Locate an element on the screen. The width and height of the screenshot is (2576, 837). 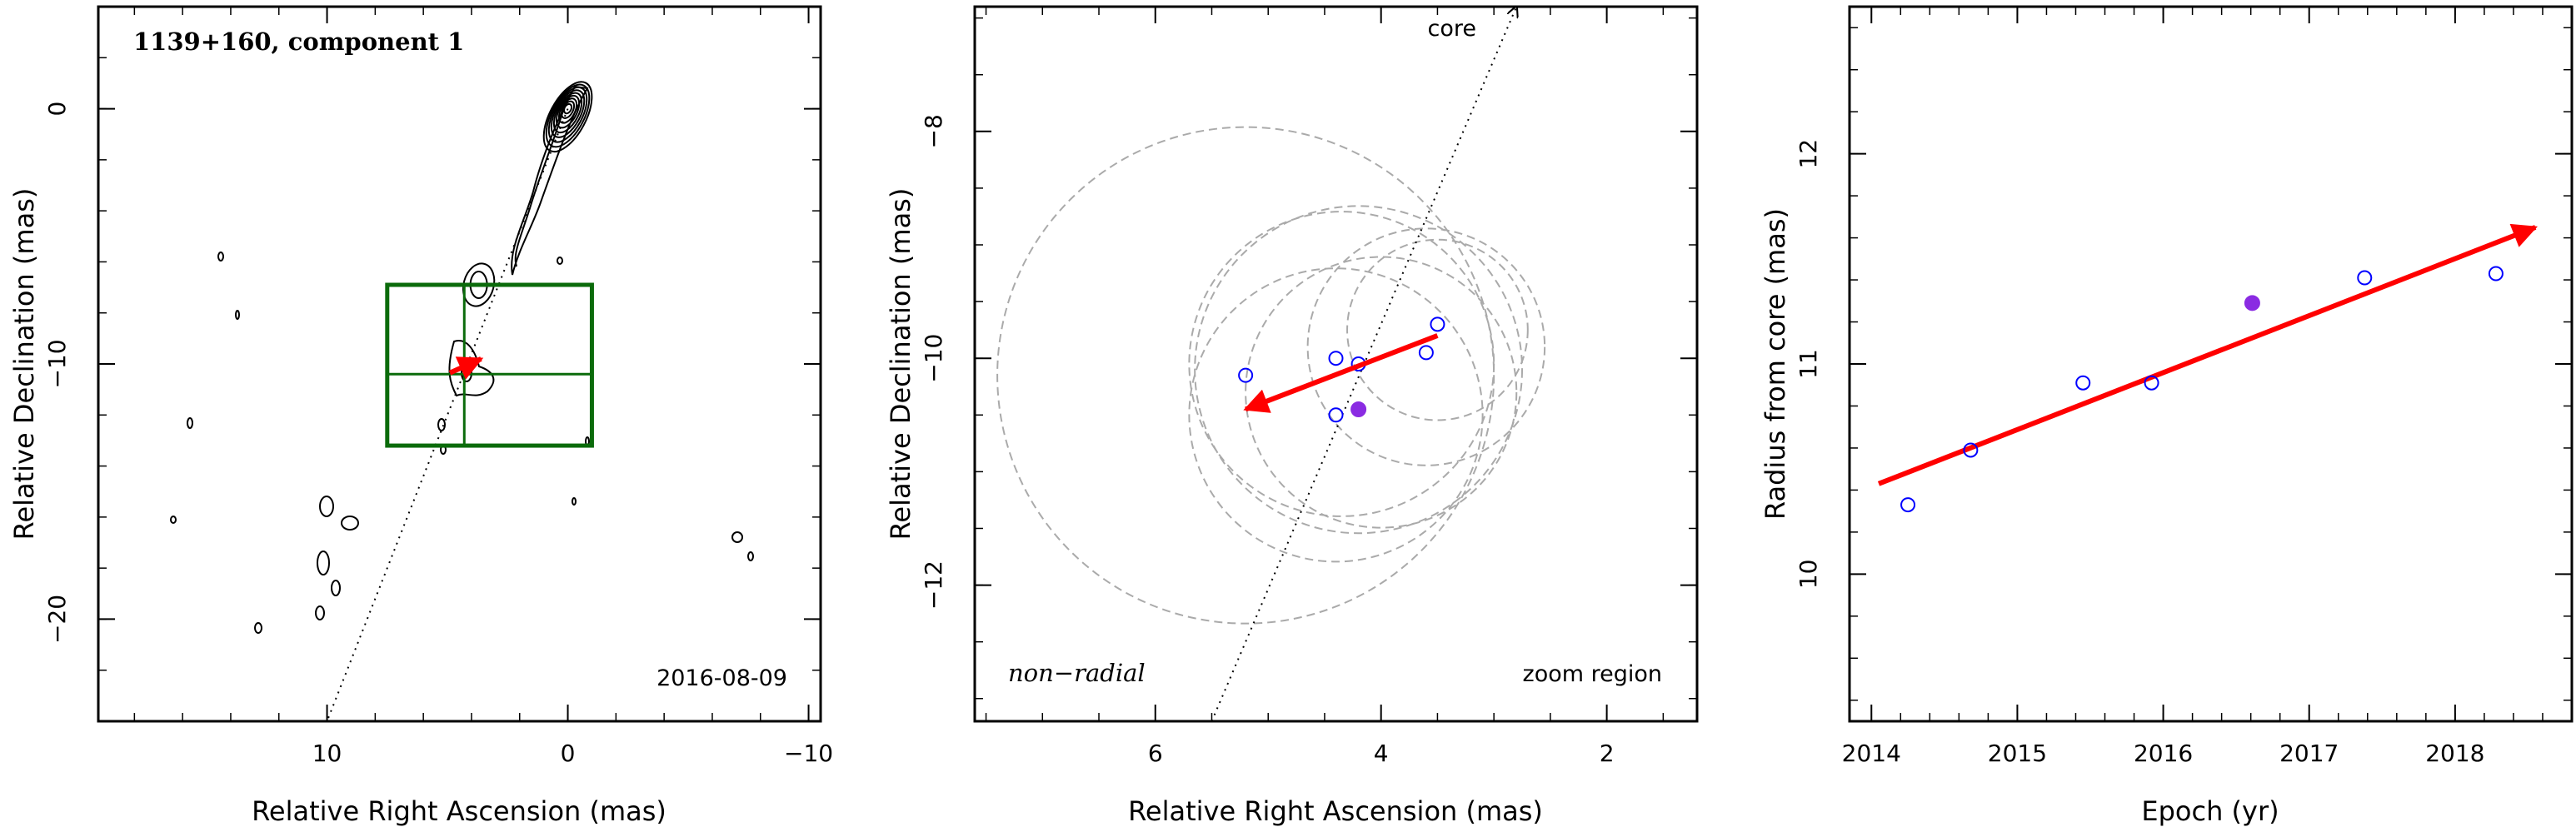
radius-points is located at coordinates (2202, 389).